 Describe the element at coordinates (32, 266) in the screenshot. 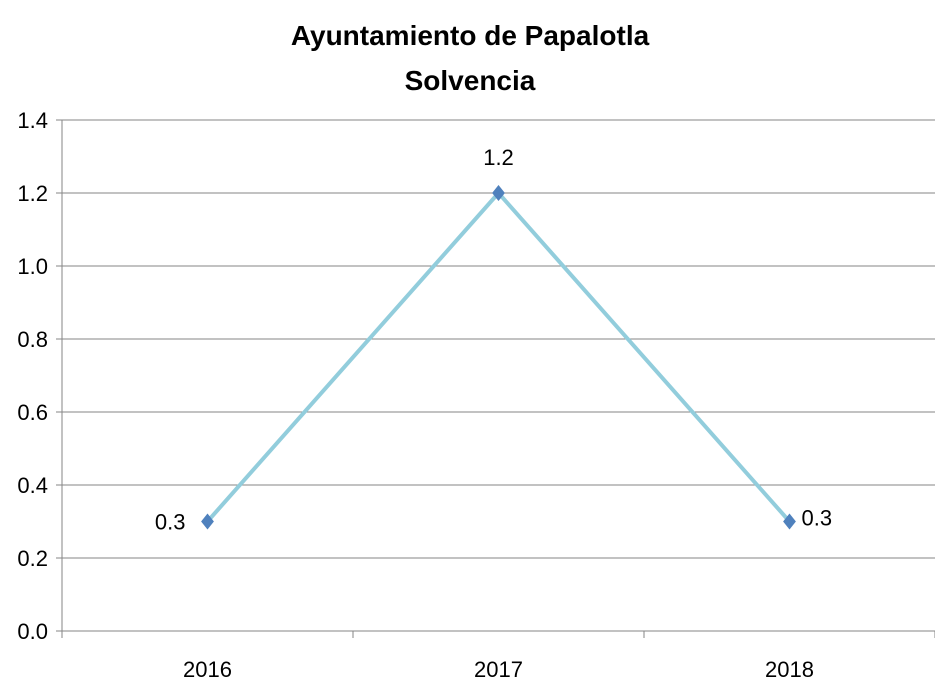

I see `y-tick-label: 1.0` at that location.